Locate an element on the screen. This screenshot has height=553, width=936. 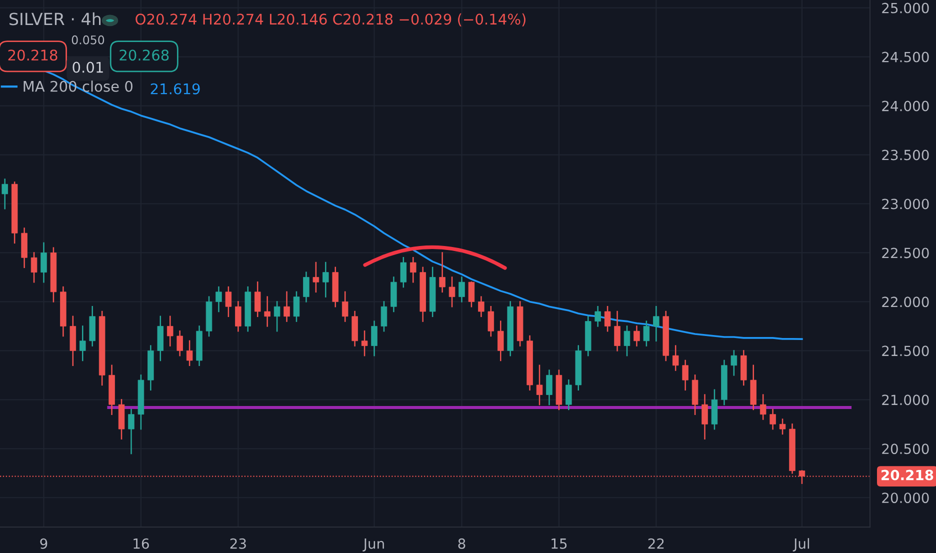
annotation: O20.274 H20.274 L20.146 C20.218 −0.029 (−0.14%) is located at coordinates (331, 19).